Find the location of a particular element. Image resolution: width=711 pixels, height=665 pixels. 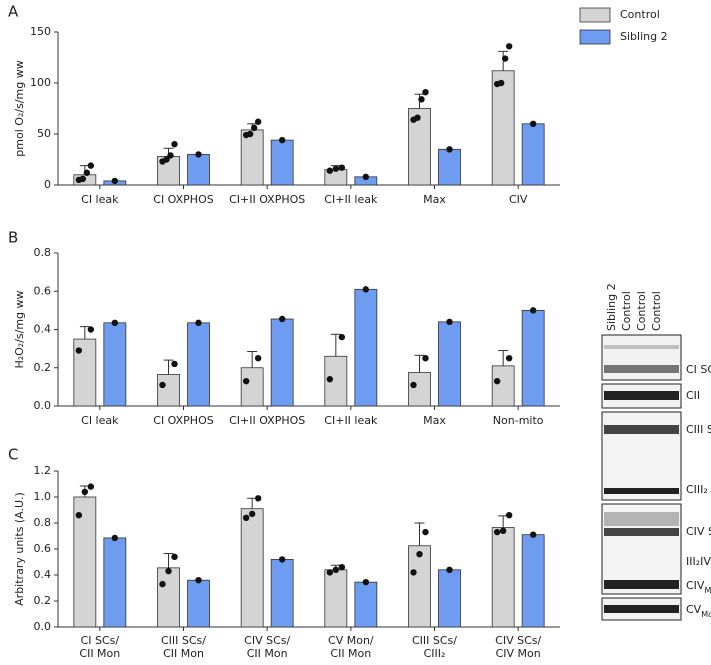

band-label: CI SCs is located at coordinates (698, 369).